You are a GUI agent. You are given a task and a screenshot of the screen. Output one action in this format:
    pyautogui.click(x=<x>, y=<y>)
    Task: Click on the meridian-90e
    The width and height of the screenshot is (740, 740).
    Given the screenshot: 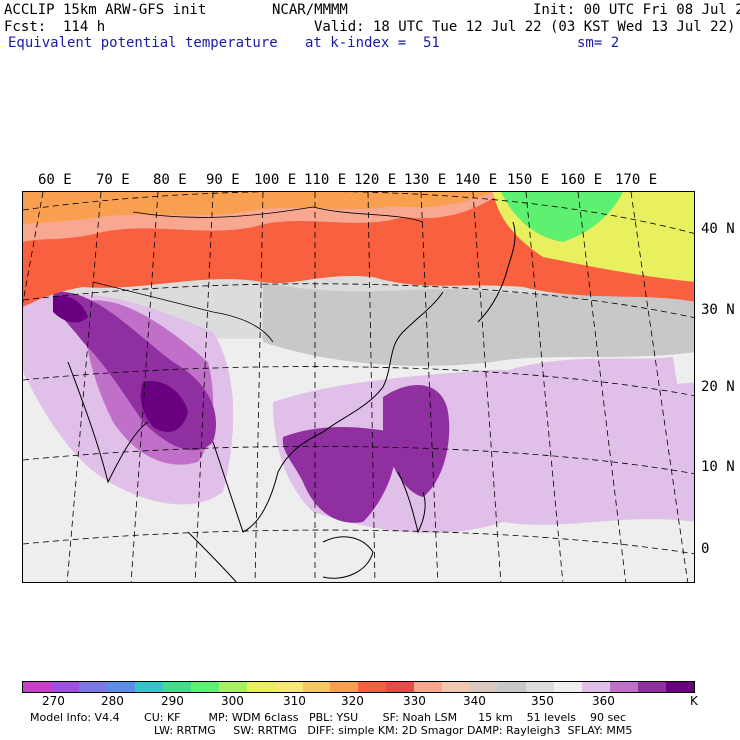 What is the action you would take?
    pyautogui.click(x=204, y=387)
    